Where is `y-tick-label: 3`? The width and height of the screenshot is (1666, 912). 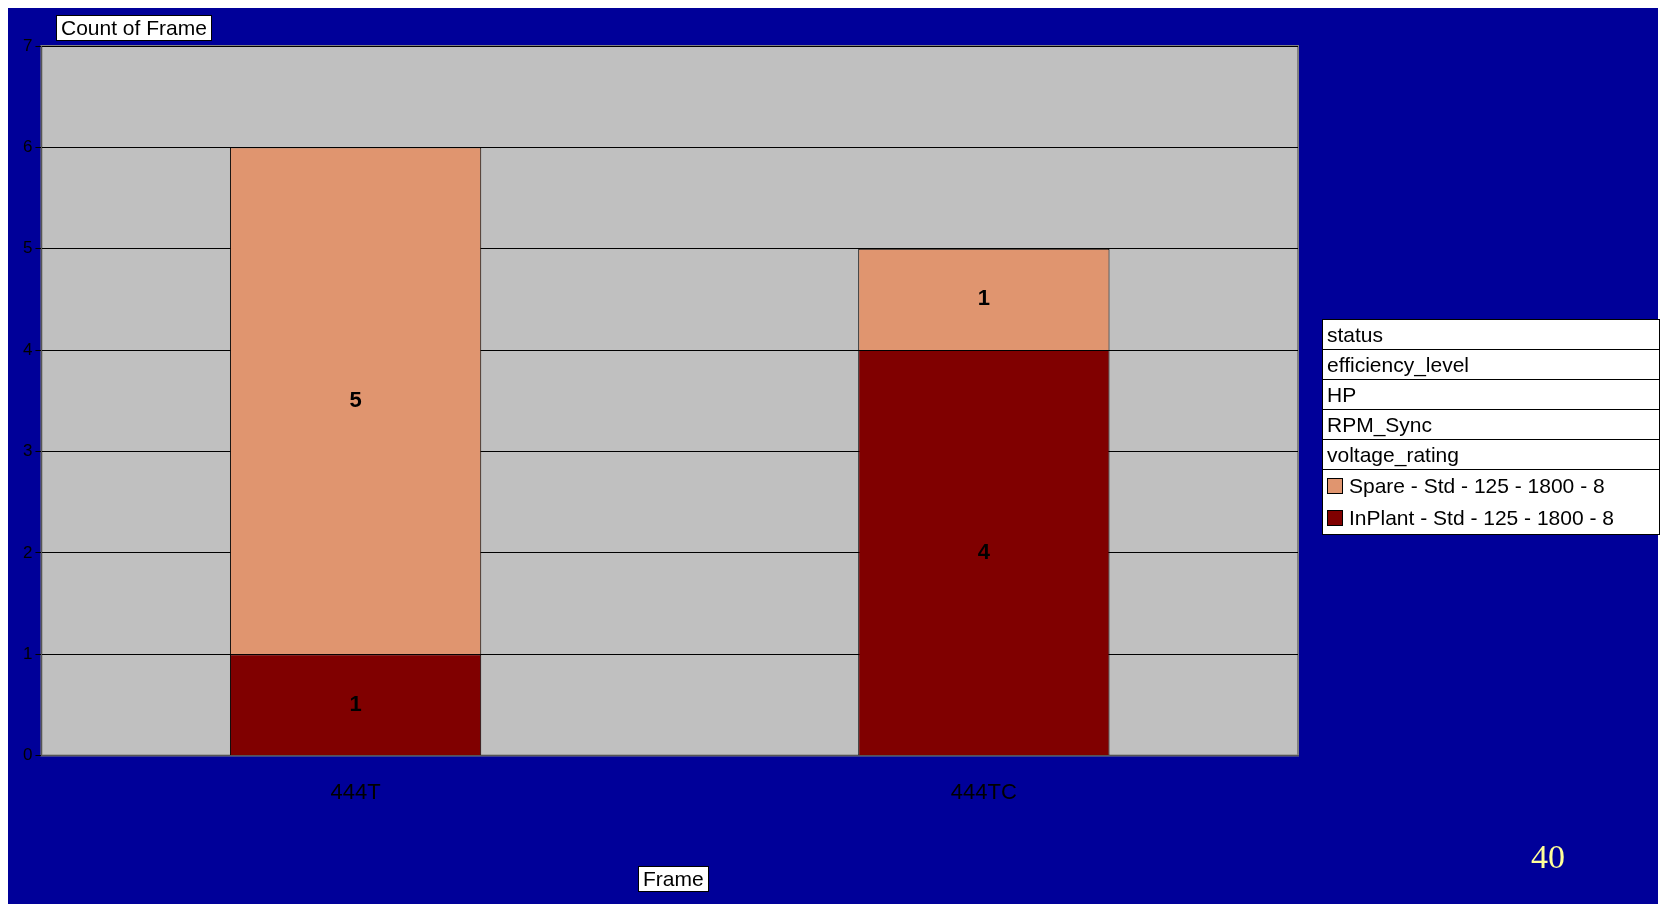
y-tick-label: 3 is located at coordinates (27, 451).